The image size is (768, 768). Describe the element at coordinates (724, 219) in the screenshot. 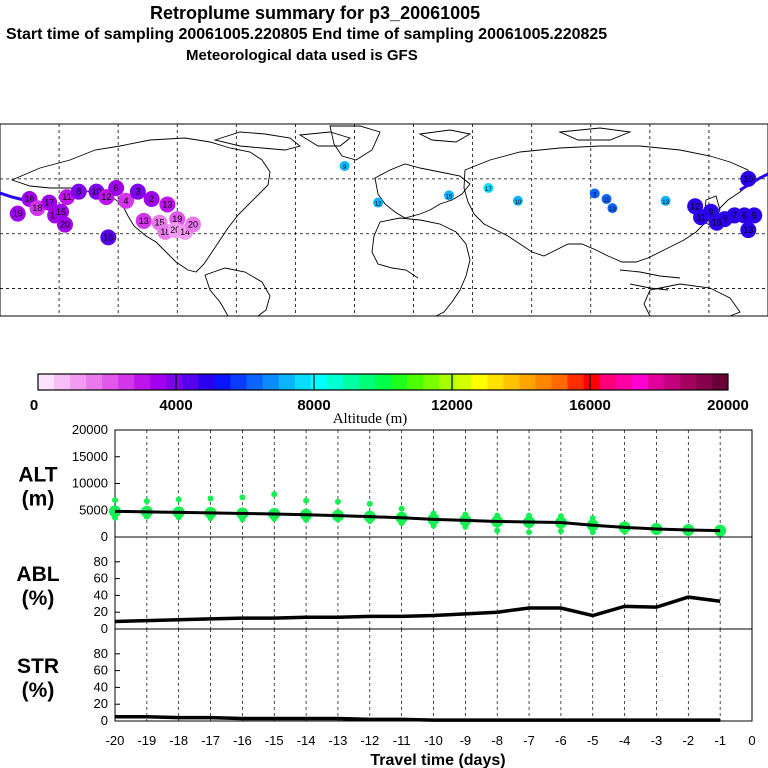

I see `plume-marker-label: 8` at that location.